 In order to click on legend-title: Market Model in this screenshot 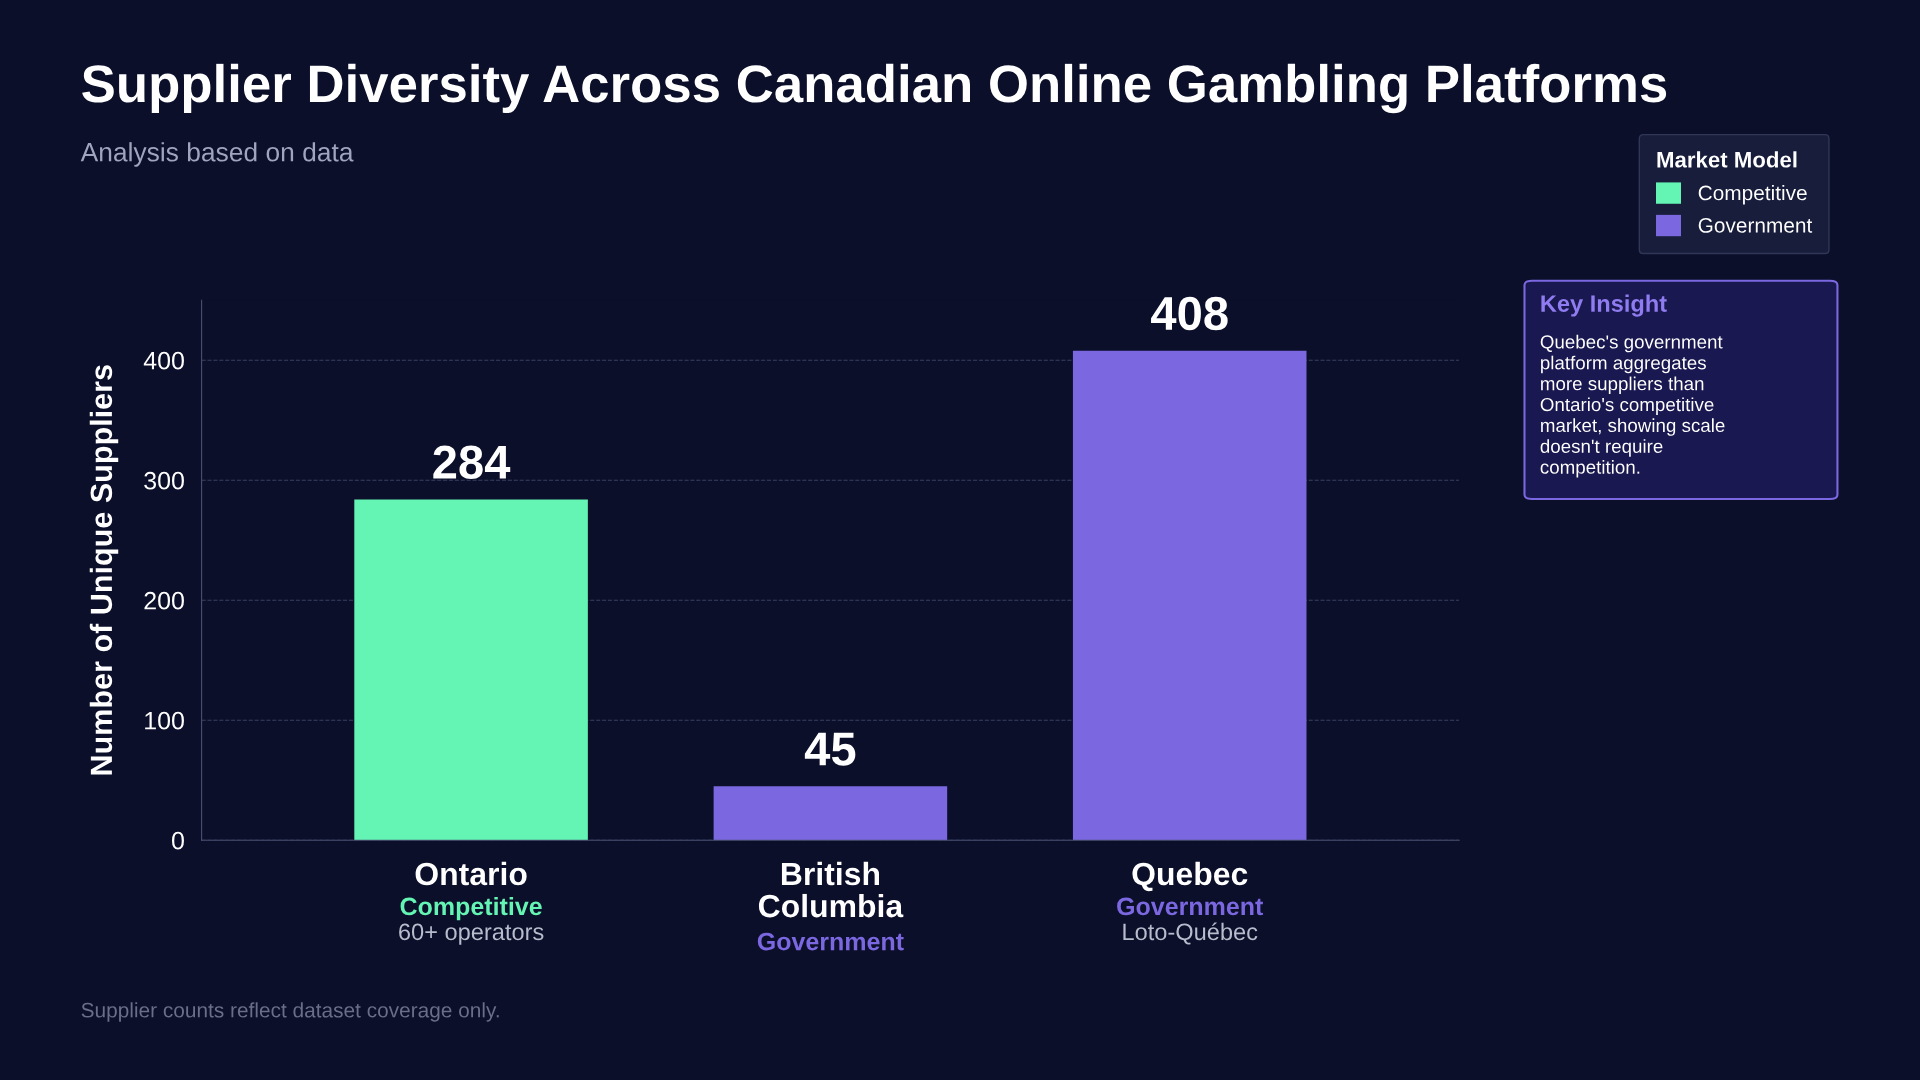, I will do `click(1727, 159)`.